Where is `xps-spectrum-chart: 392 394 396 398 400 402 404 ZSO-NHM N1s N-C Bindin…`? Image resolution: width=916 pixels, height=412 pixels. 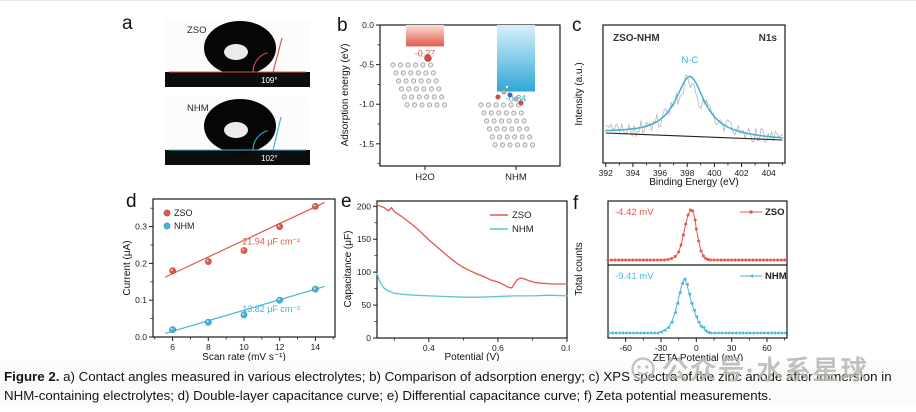
xps-spectrum-chart: 392 394 396 398 400 402 404 ZSO-NHM N1s N-C Bindin… is located at coordinates (691, 102).